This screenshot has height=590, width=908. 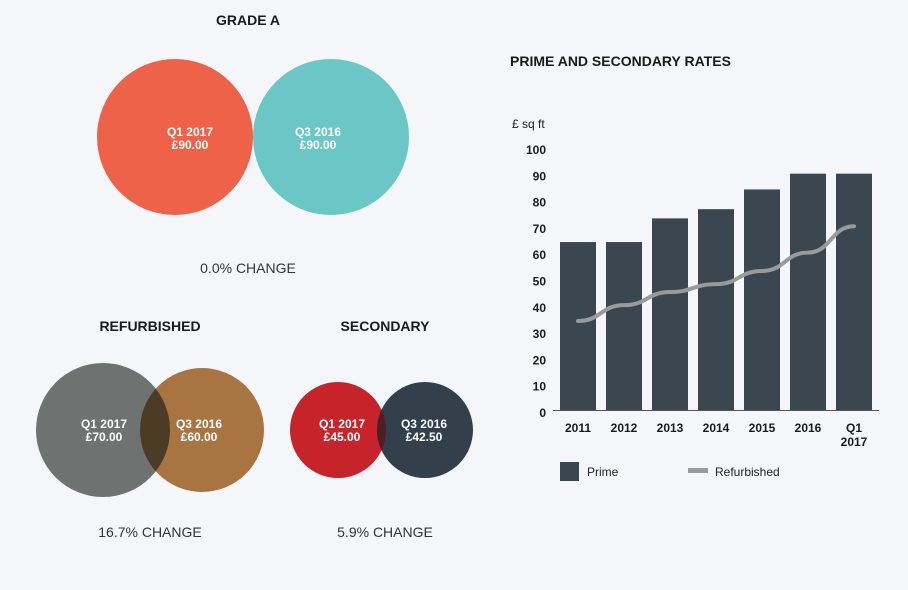 I want to click on x-tick-label: 2013, so click(x=670, y=428).